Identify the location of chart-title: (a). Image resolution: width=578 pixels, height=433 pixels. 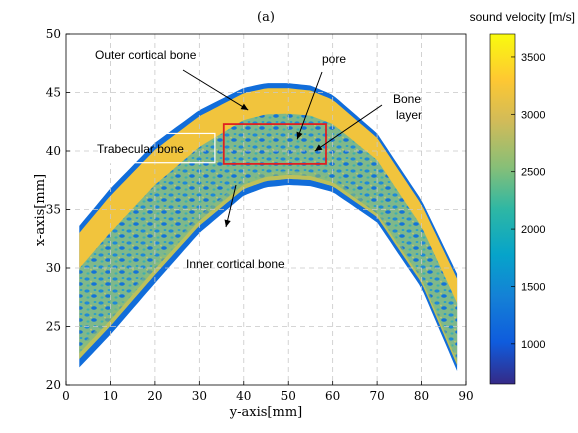
(266, 17).